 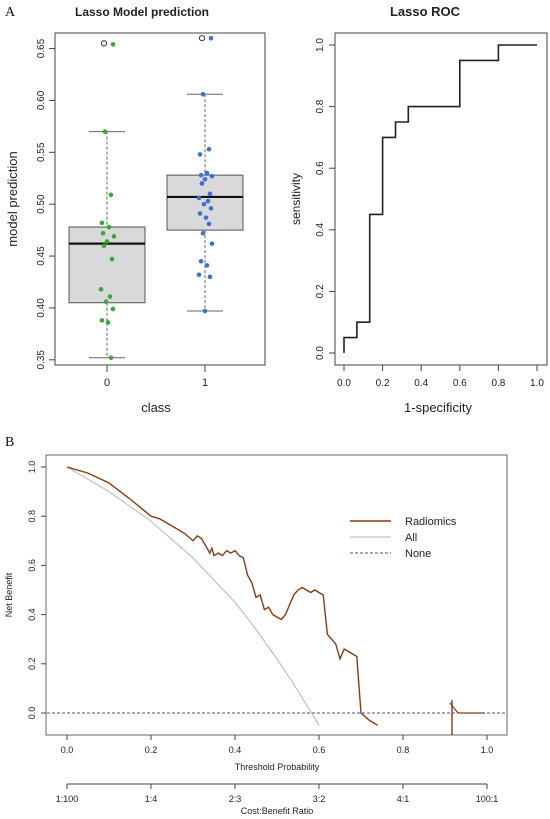 I want to click on boxplot-points, so click(x=156, y=198).